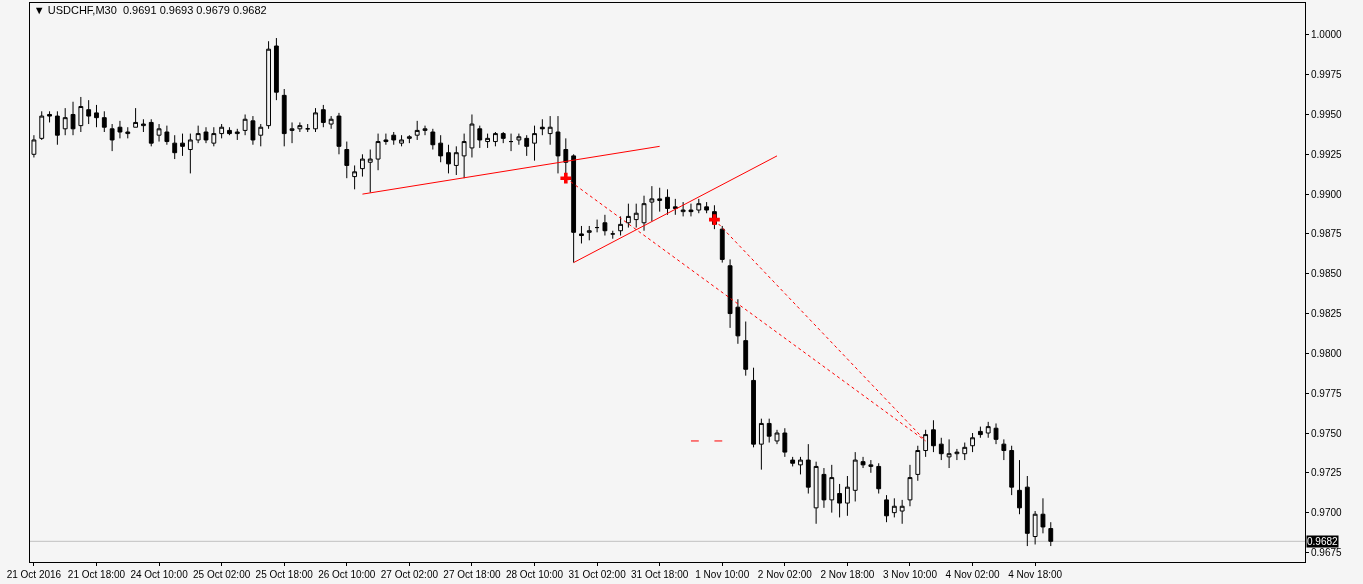 The image size is (1363, 584). I want to click on x-tick-label: 28 Oct 10:00, so click(534, 574).